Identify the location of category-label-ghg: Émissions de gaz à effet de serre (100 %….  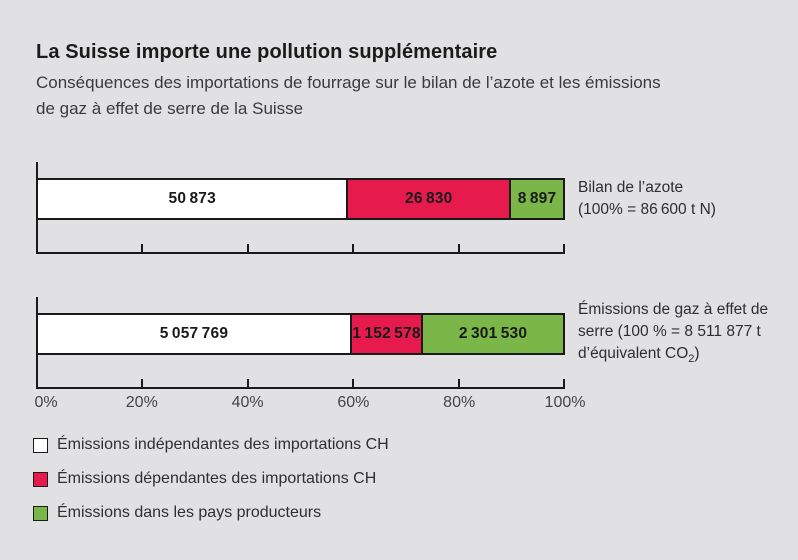
(686, 334).